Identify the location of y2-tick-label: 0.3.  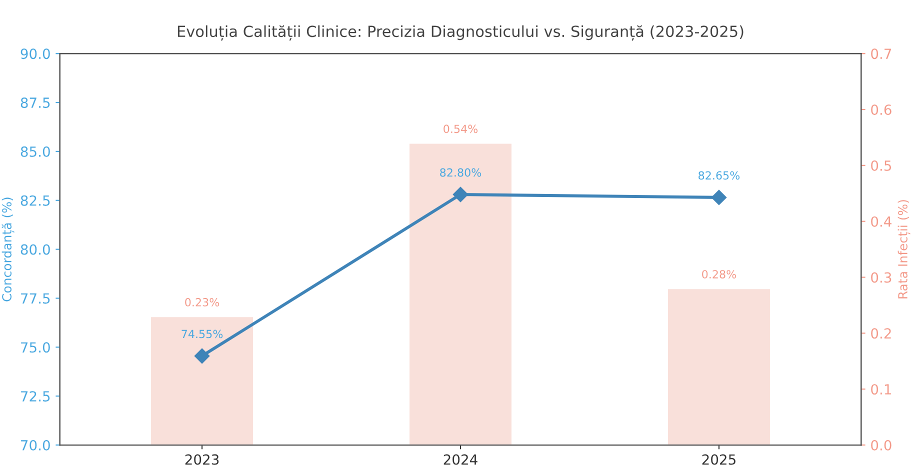
(881, 277).